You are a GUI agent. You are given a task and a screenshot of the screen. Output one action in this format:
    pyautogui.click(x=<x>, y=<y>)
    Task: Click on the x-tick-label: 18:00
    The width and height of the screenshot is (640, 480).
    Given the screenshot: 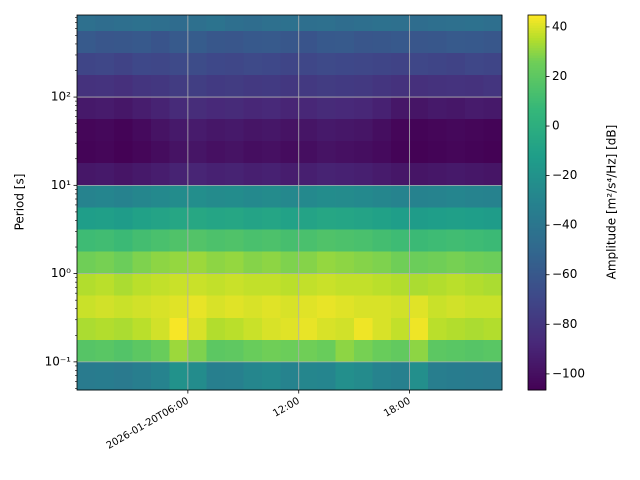 What is the action you would take?
    pyautogui.click(x=397, y=408)
    